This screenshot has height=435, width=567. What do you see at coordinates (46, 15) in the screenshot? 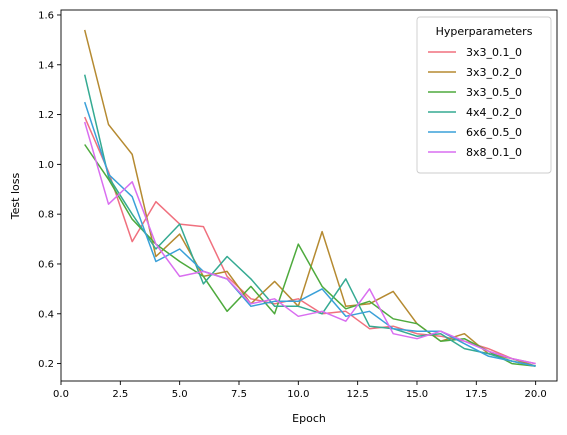
I see `y-tick-label: 1.6` at bounding box center [46, 15].